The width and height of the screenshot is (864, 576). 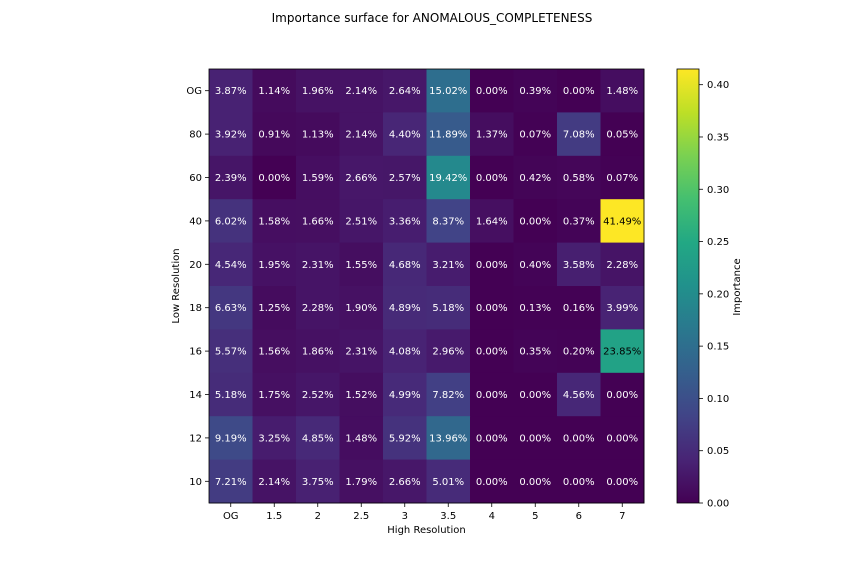 I want to click on cell-value-label: 1.75%, so click(x=274, y=395).